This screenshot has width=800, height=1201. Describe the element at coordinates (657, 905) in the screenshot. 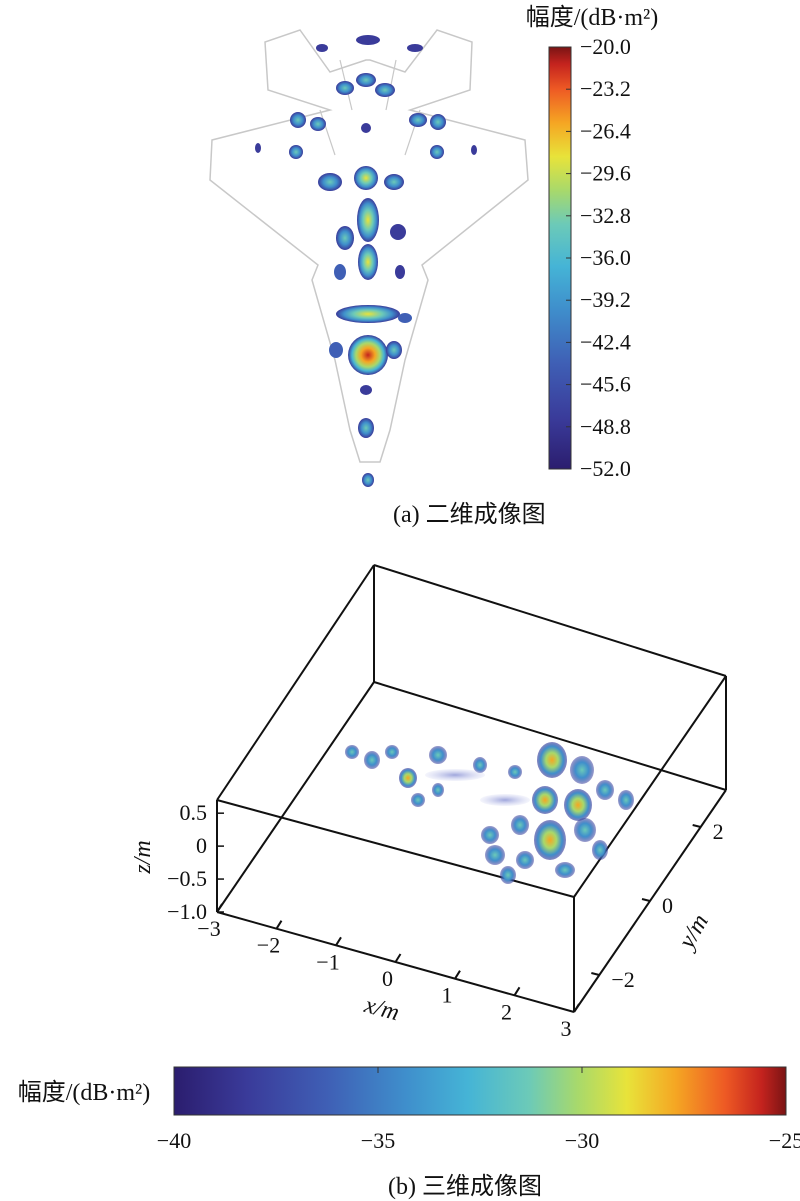

I see `y-axis-ticks: 2 0 −2` at that location.